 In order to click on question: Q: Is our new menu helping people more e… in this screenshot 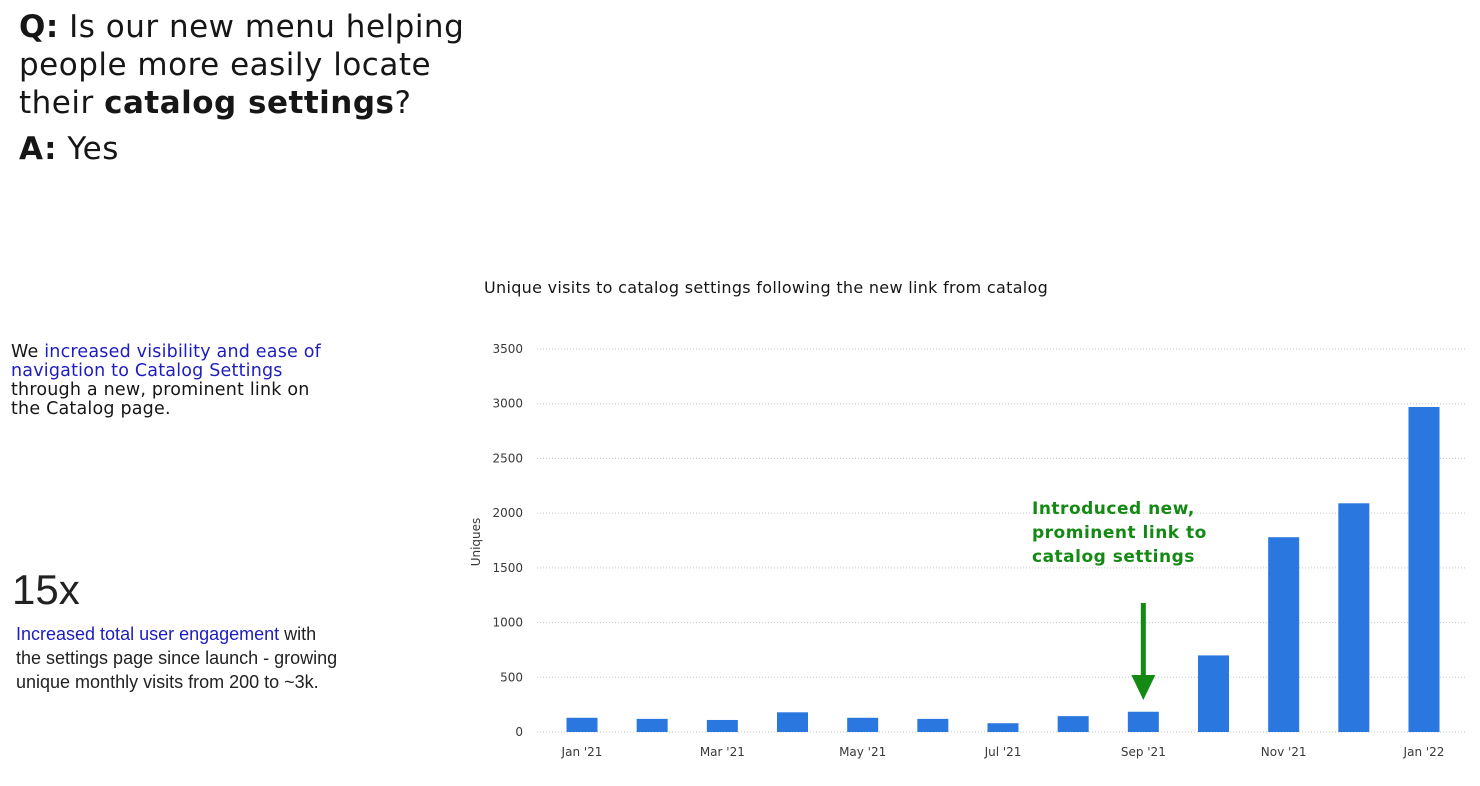, I will do `click(254, 65)`.